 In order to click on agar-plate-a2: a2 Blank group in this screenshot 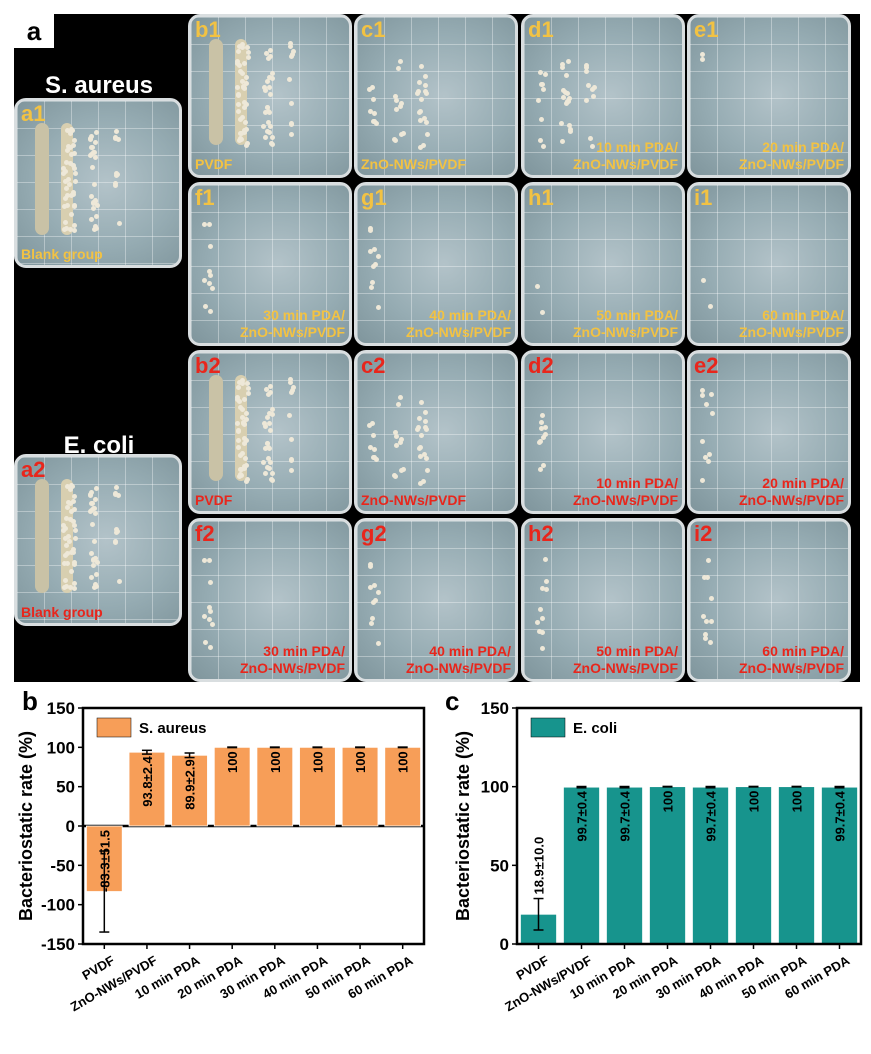, I will do `click(98, 540)`.